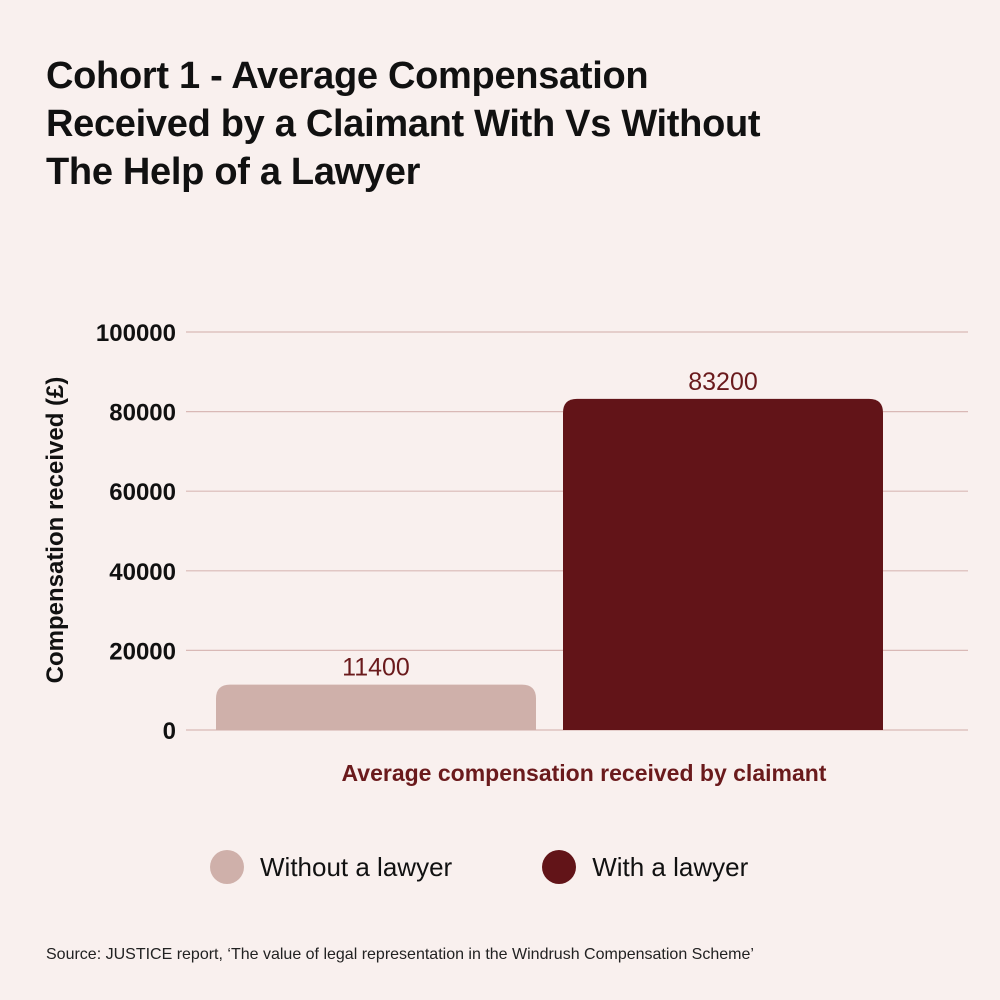 This screenshot has height=1000, width=1000. I want to click on y-tick-label-60000: 60000, so click(142, 492).